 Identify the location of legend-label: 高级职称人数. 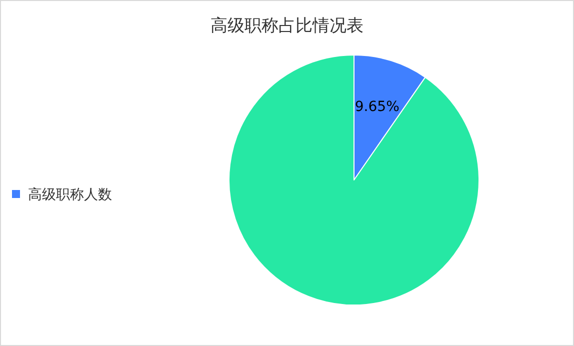
(70, 195).